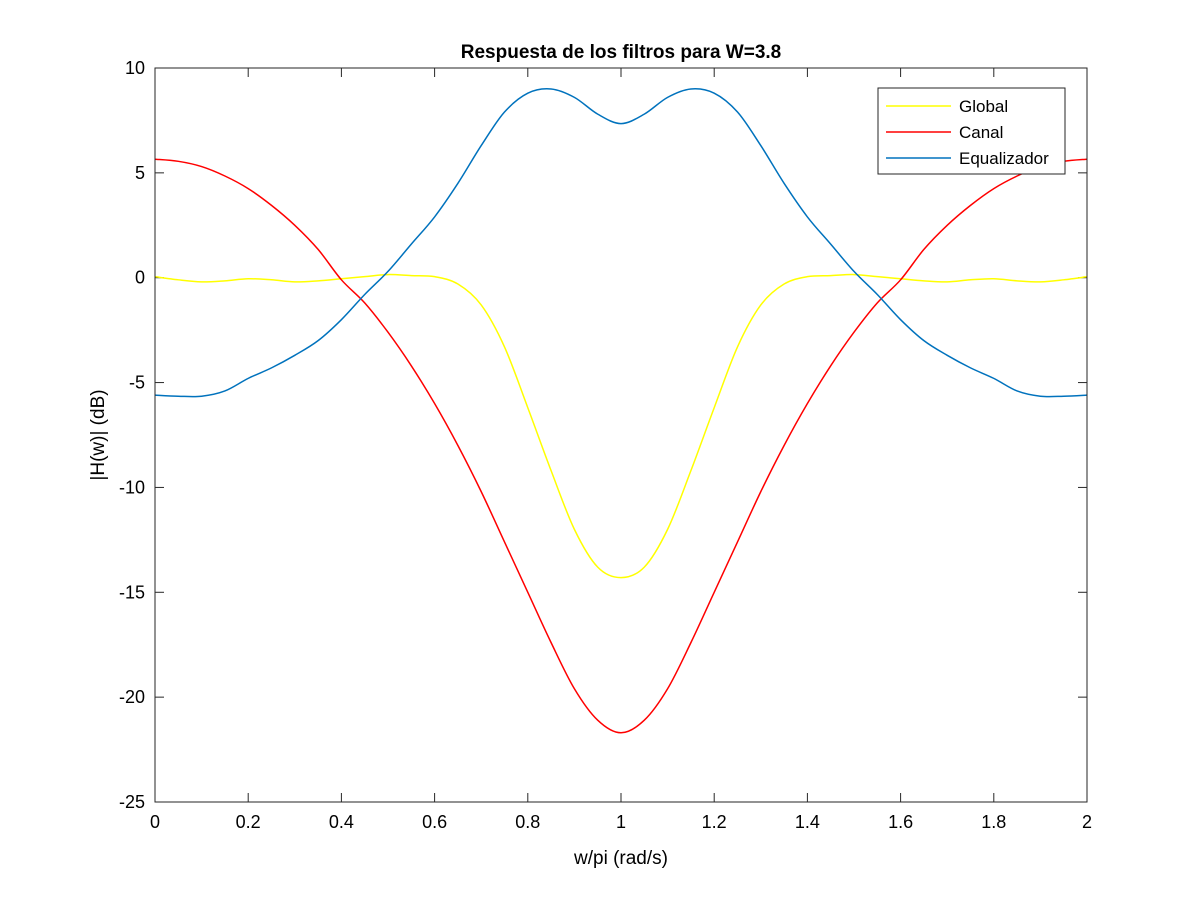 This screenshot has width=1200, height=900. What do you see at coordinates (900, 822) in the screenshot?
I see `x-tick-label: 1.6` at bounding box center [900, 822].